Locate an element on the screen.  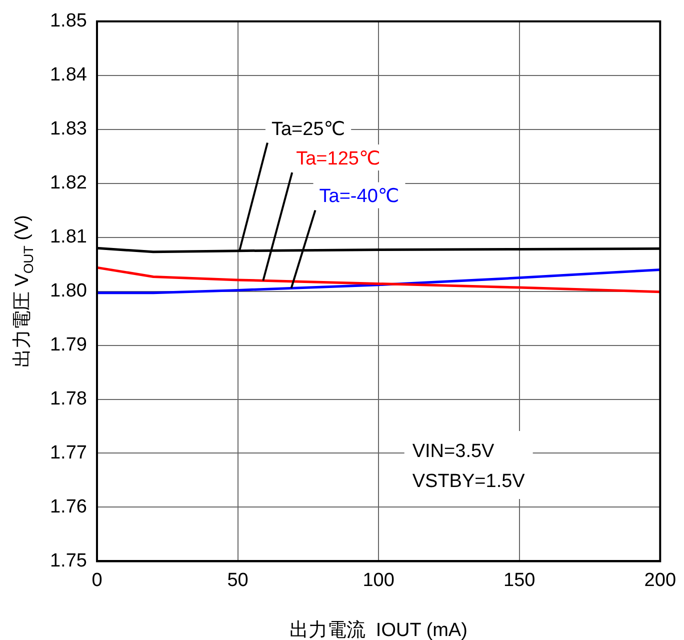
x-axis-title: 出力電流 IOUT (mA) is located at coordinates (378, 629).